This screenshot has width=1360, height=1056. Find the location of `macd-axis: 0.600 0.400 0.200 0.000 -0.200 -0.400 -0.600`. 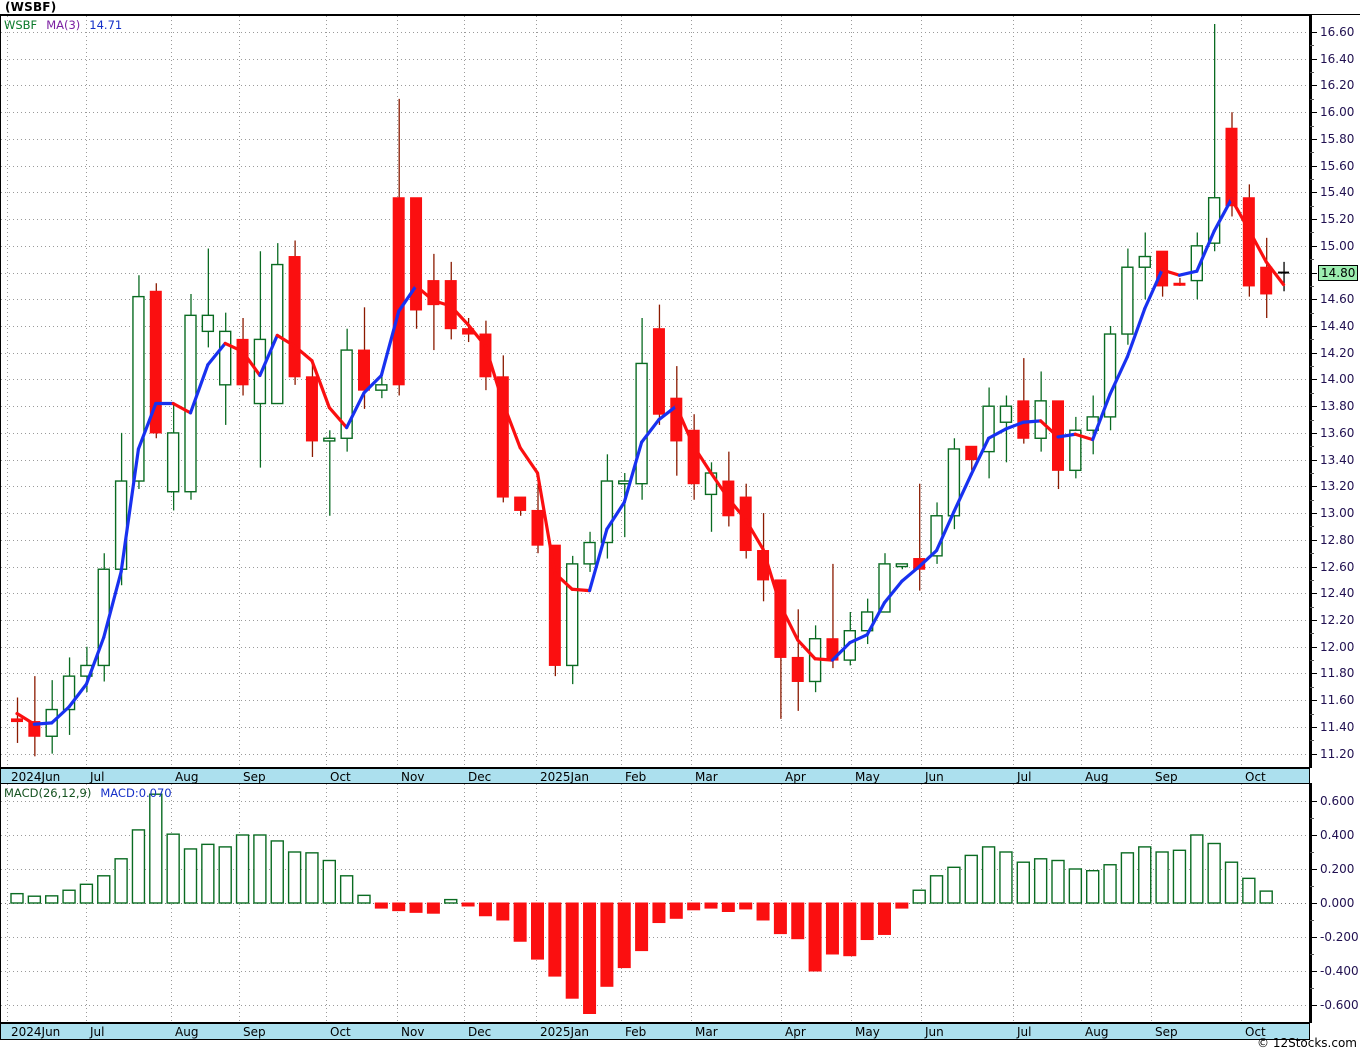

macd-axis: 0.600 0.400 0.200 0.000 -0.200 -0.400 -0.600 is located at coordinates (1335, 903).